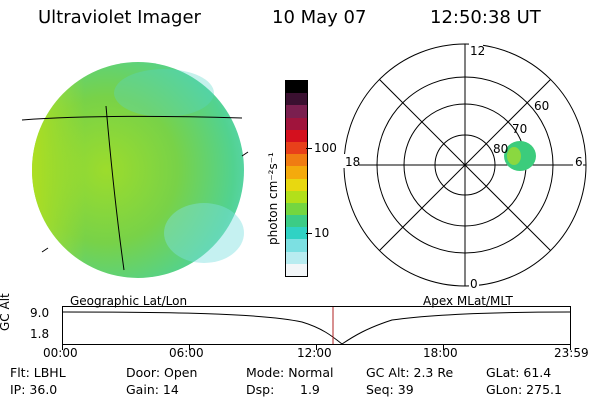 The image size is (600, 400). I want to click on colorbar-tick-label-100: 100, so click(325, 148).